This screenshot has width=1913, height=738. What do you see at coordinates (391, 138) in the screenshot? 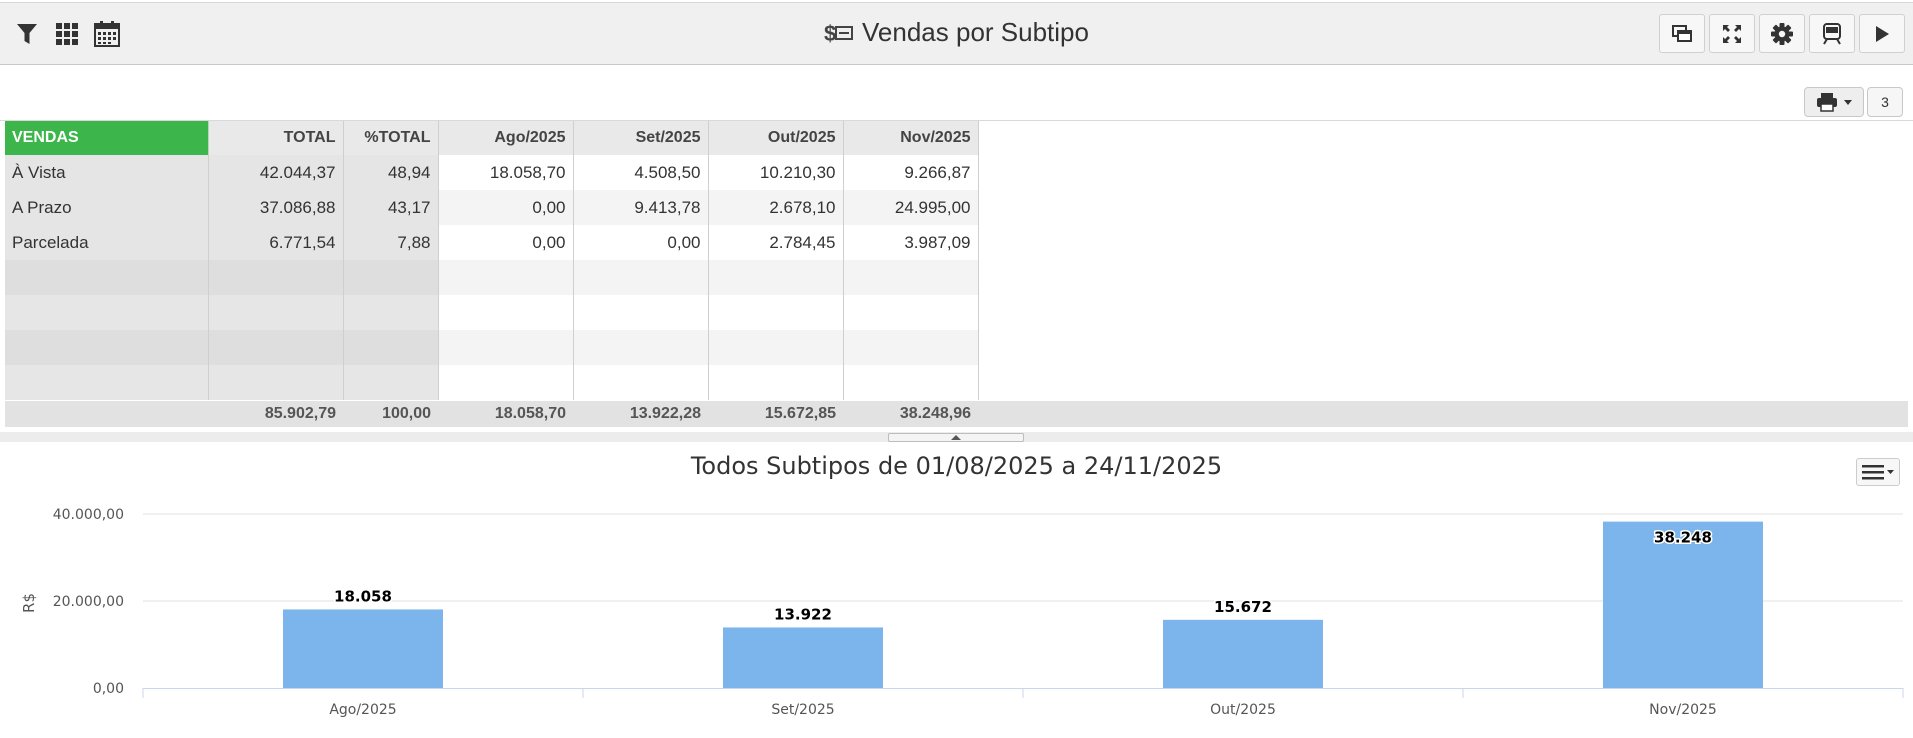
I see `header-pct-total: %TOTAL` at bounding box center [391, 138].